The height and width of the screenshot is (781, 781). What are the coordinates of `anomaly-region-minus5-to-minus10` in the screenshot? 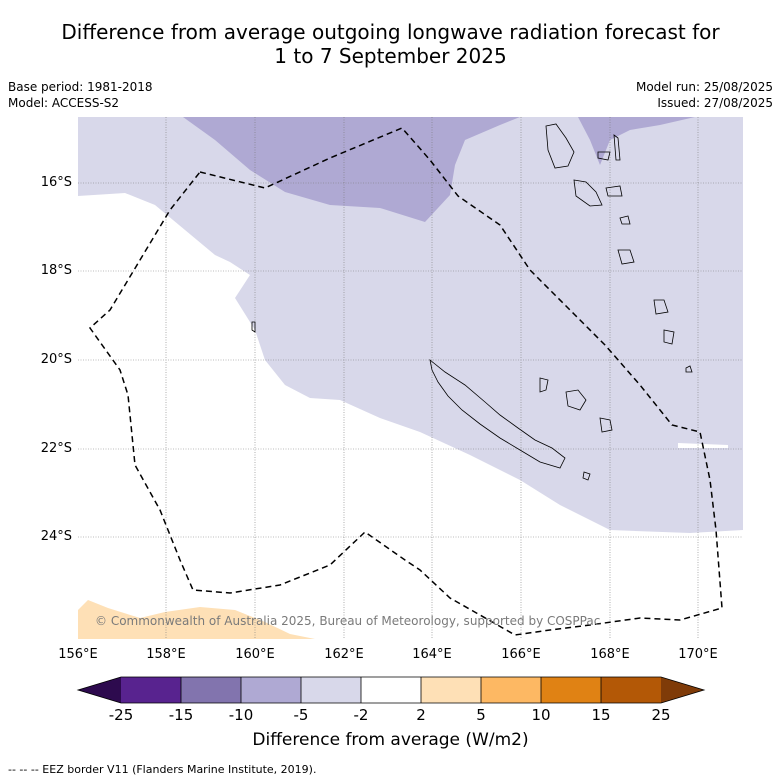 It's located at (351, 169).